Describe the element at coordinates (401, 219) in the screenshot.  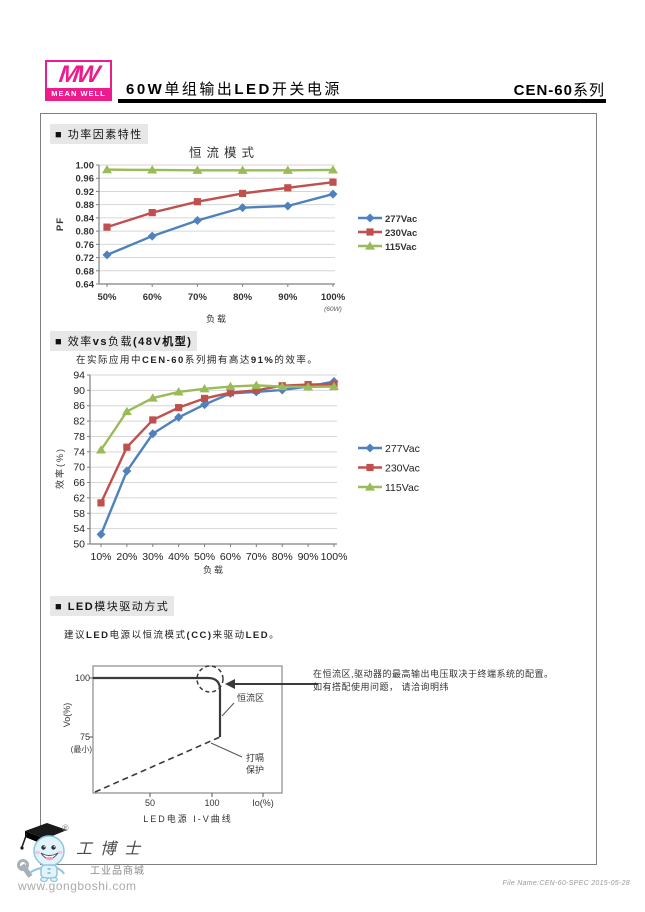
I see `legend-label-277Vac: 277Vac` at that location.